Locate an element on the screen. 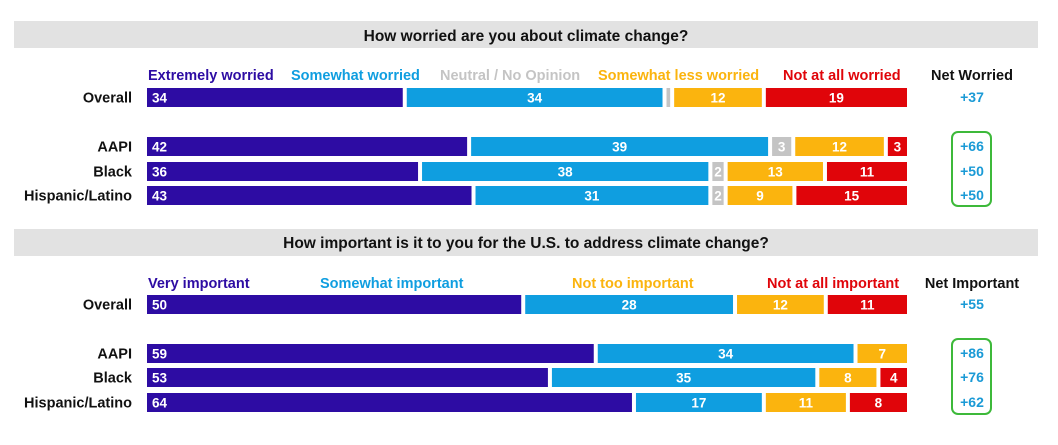 The width and height of the screenshot is (1058, 445). bar-value-label: 38 is located at coordinates (566, 172).